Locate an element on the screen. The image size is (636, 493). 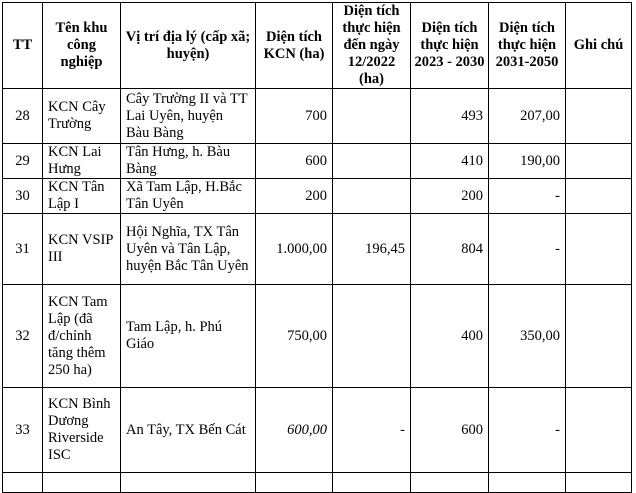
cell-area: 1.000,00 is located at coordinates (294, 249).